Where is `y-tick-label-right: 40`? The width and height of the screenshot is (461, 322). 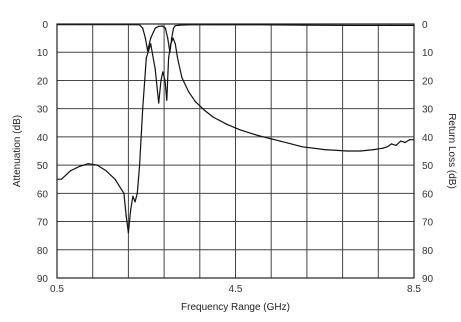 y-tick-label-right: 40 is located at coordinates (428, 138).